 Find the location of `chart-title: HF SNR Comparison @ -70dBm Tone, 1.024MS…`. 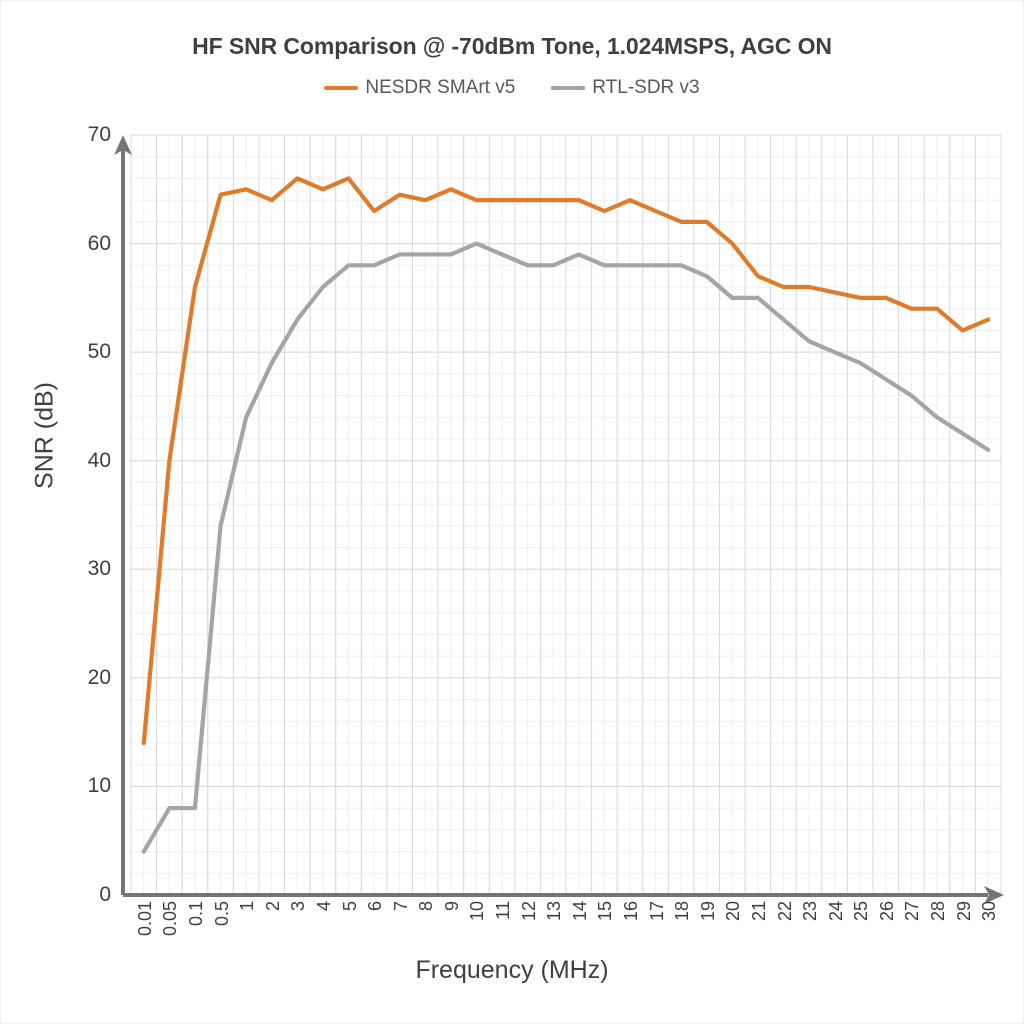

chart-title: HF SNR Comparison @ -70dBm Tone, 1.024MS… is located at coordinates (512, 46).